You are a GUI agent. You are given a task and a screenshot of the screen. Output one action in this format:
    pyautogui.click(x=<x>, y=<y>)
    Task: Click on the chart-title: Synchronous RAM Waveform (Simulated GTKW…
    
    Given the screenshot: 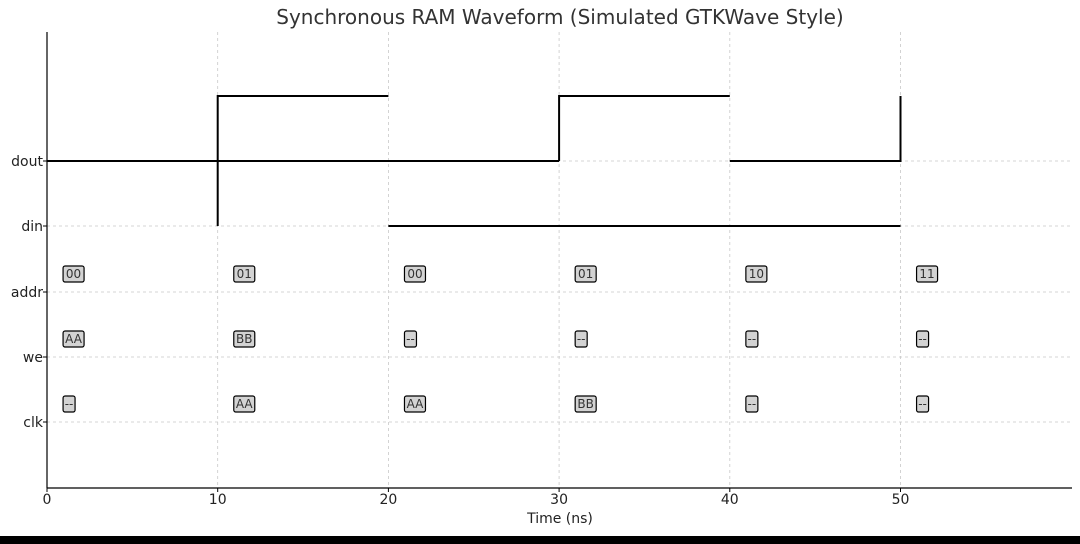 What is the action you would take?
    pyautogui.click(x=559, y=17)
    